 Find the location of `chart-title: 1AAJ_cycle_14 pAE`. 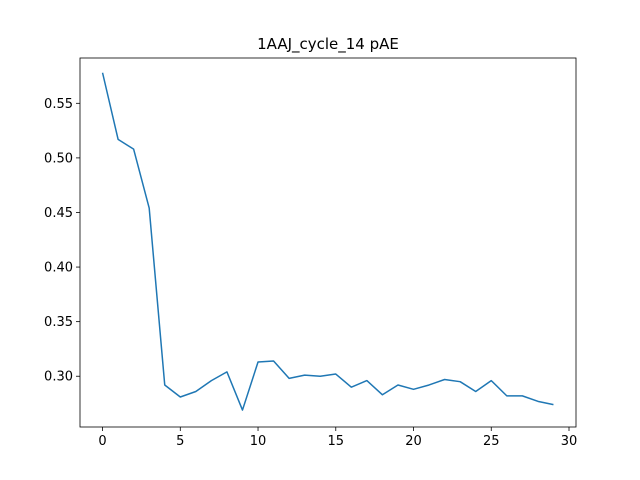

chart-title: 1AAJ_cycle_14 pAE is located at coordinates (328, 44).